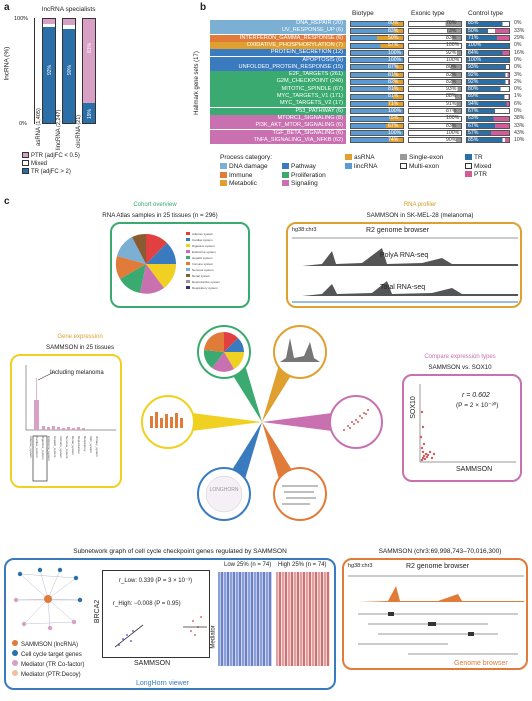  I want to click on genome-footer: Genome browser, so click(481, 663).